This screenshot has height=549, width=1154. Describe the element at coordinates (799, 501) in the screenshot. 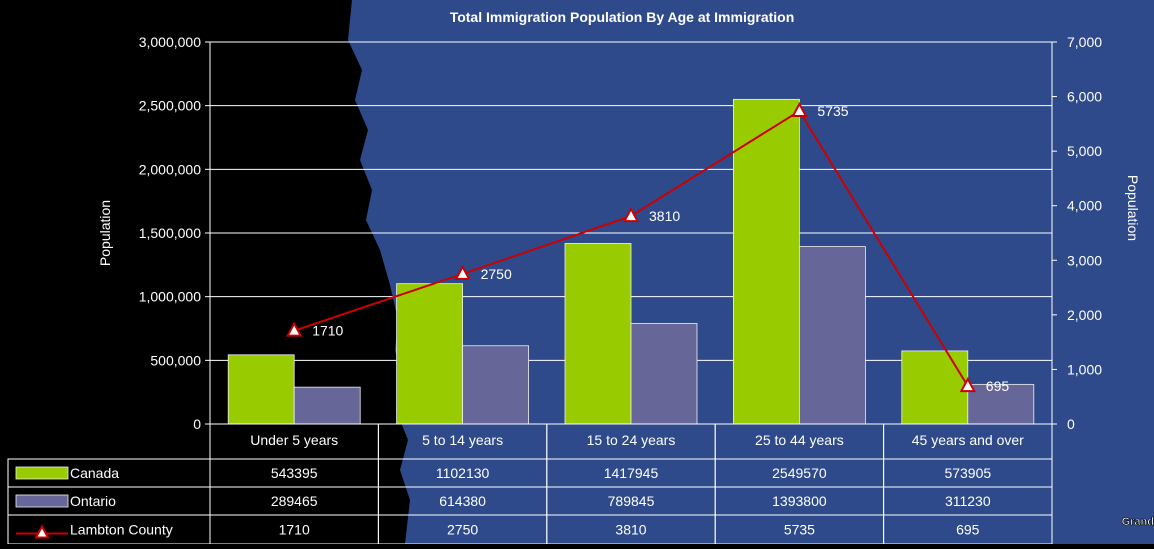

I see `table-value: 1393800` at that location.